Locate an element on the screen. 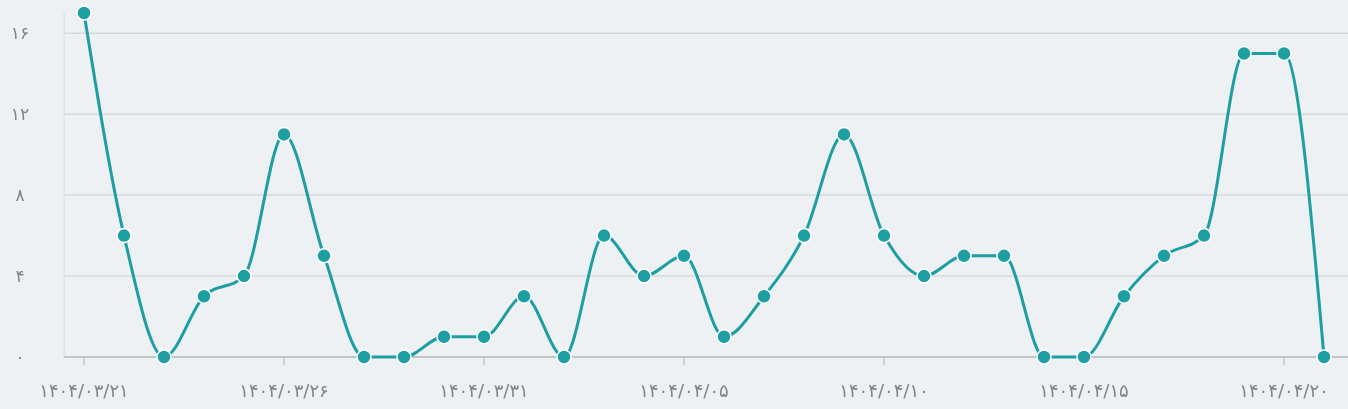 The image size is (1348, 409). x-tick-label: ۱۴۰۴/۰۳/۳۱ is located at coordinates (484, 390).